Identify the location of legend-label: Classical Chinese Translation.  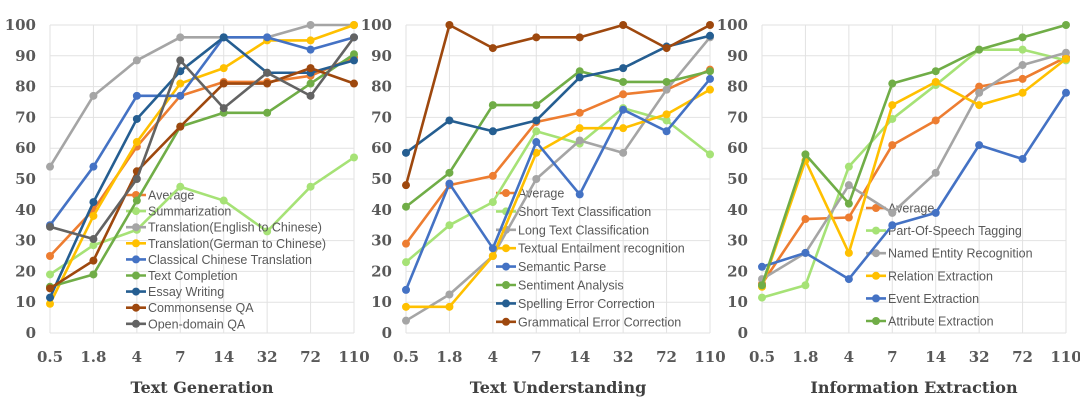
(230, 260).